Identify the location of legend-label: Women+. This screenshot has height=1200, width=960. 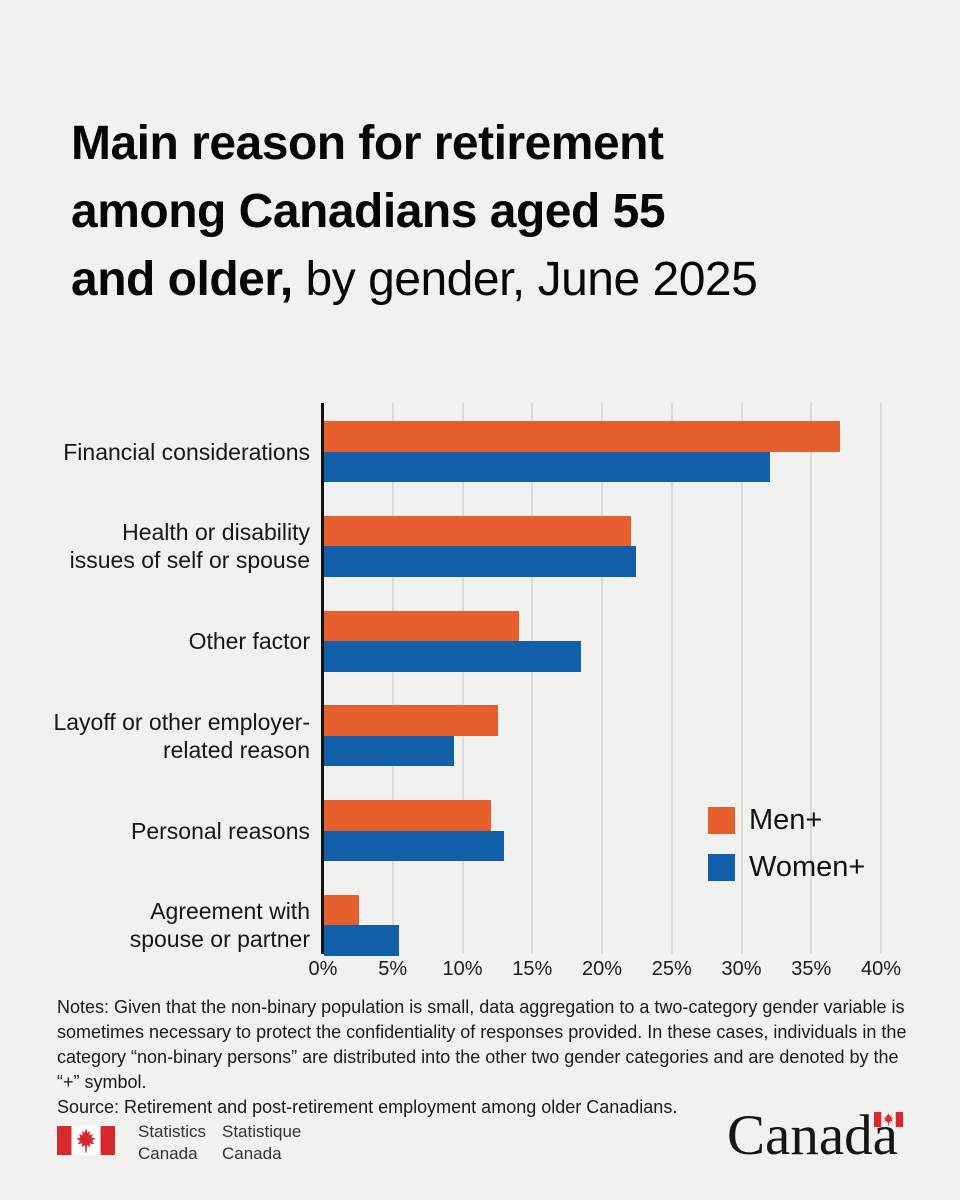
(807, 866).